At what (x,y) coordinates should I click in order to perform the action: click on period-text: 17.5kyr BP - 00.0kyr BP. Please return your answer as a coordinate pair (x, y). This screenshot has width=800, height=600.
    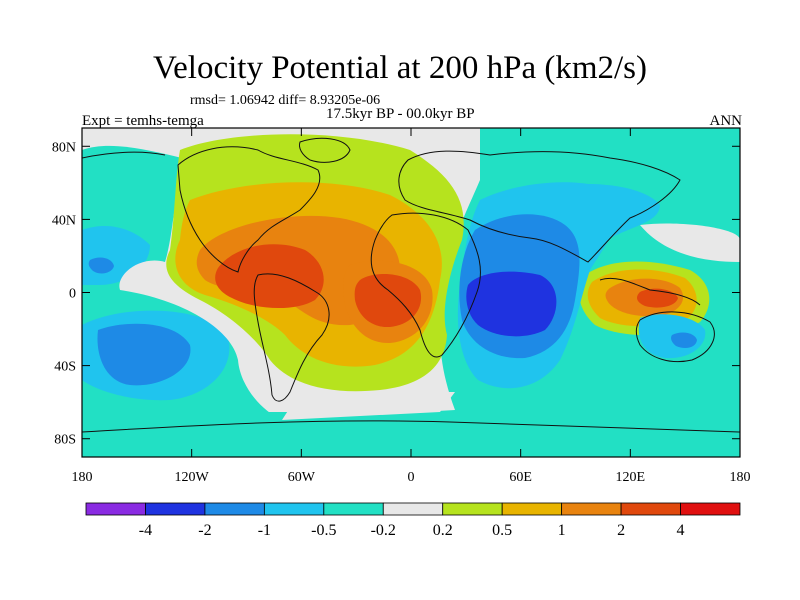
    Looking at the image, I should click on (400, 114).